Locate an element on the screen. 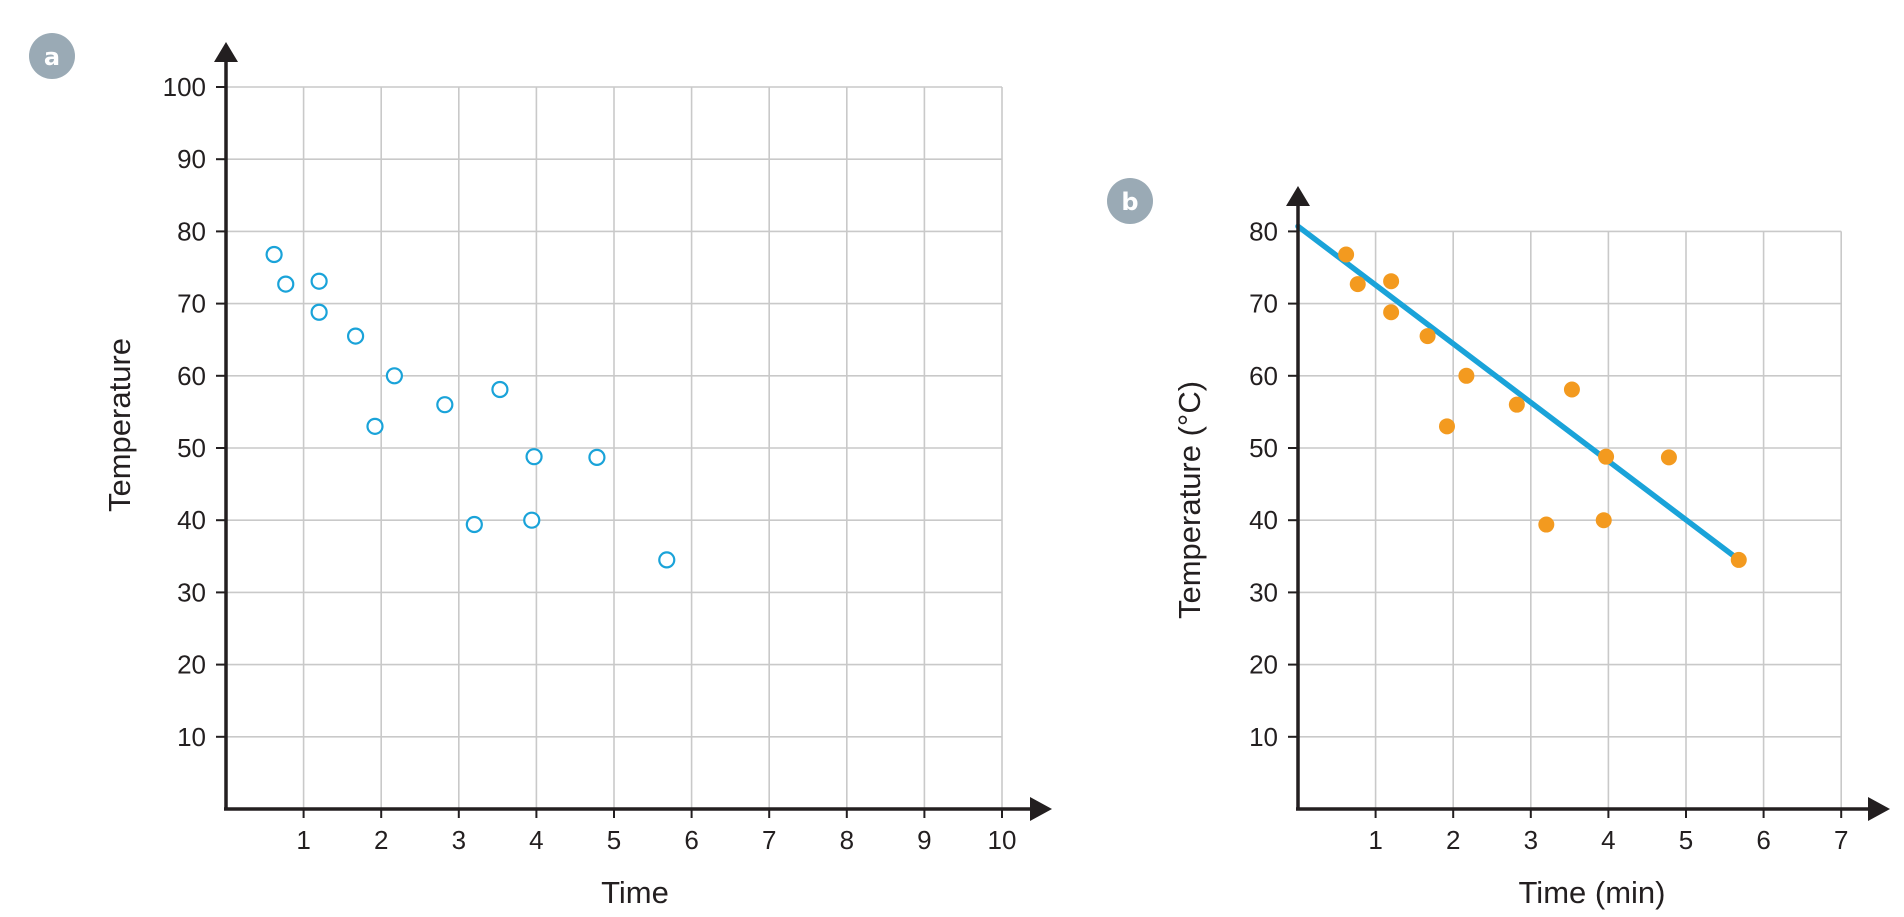 The width and height of the screenshot is (1904, 917). chart-b-y-tick-label: 20 is located at coordinates (1263, 665).